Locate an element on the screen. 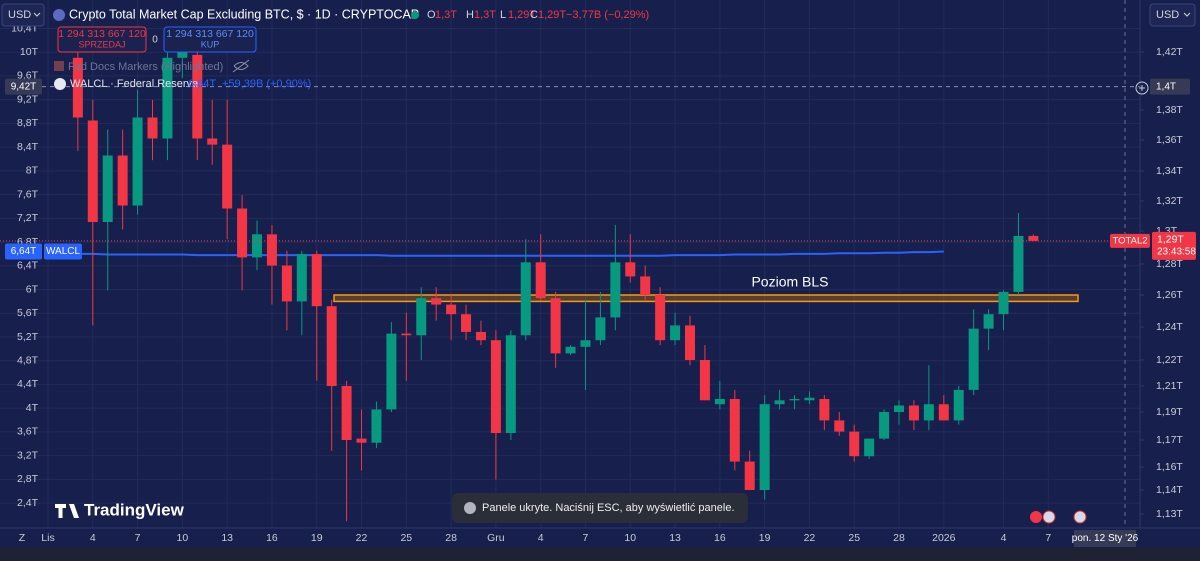  crosshair-date: pon. 12 Sty '26 is located at coordinates (1105, 538).